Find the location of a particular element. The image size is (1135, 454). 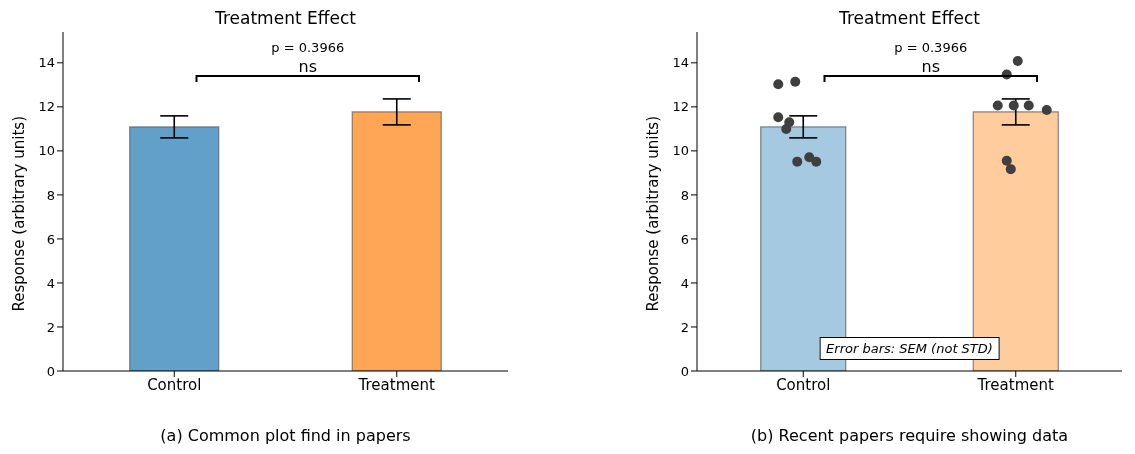

annotation: Error bars: SEM (not STD) is located at coordinates (909, 348).